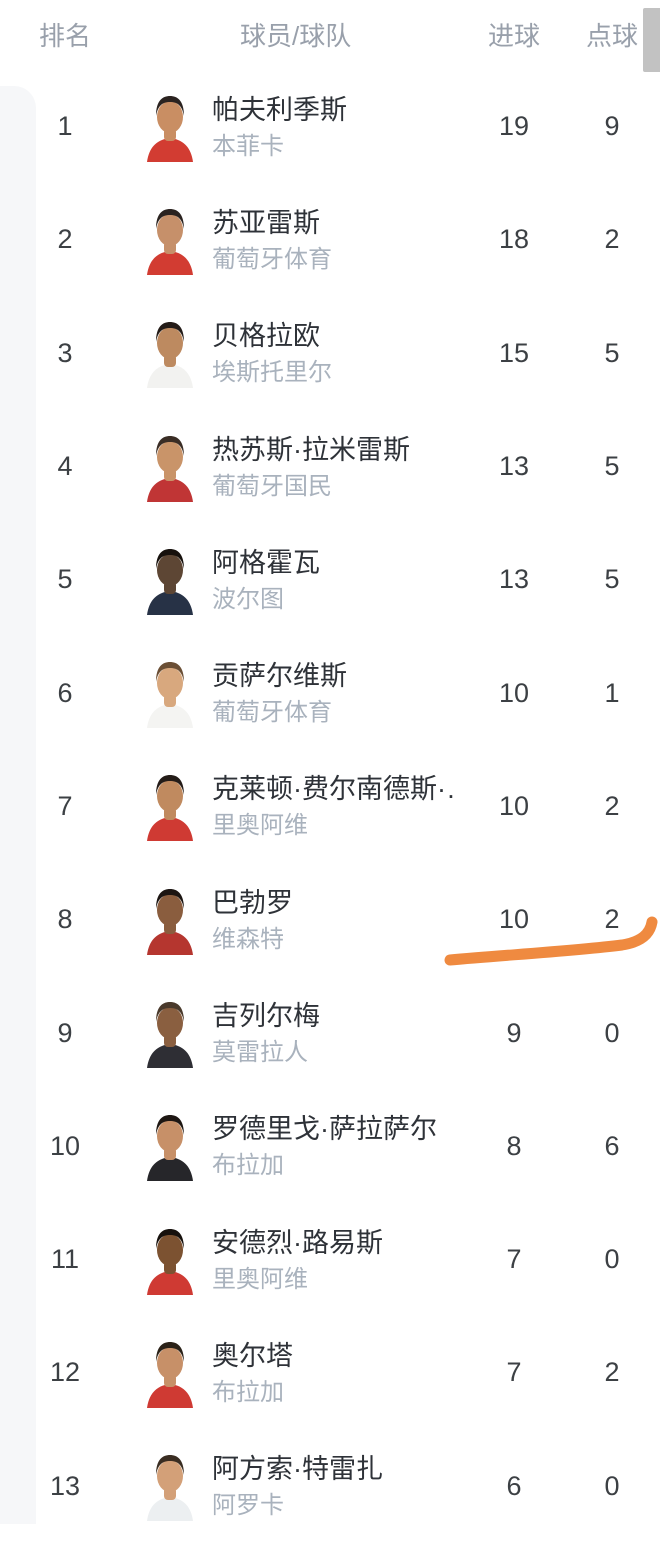 The height and width of the screenshot is (1543, 660). What do you see at coordinates (612, 1145) in the screenshot?
I see `penalties-value: 6` at bounding box center [612, 1145].